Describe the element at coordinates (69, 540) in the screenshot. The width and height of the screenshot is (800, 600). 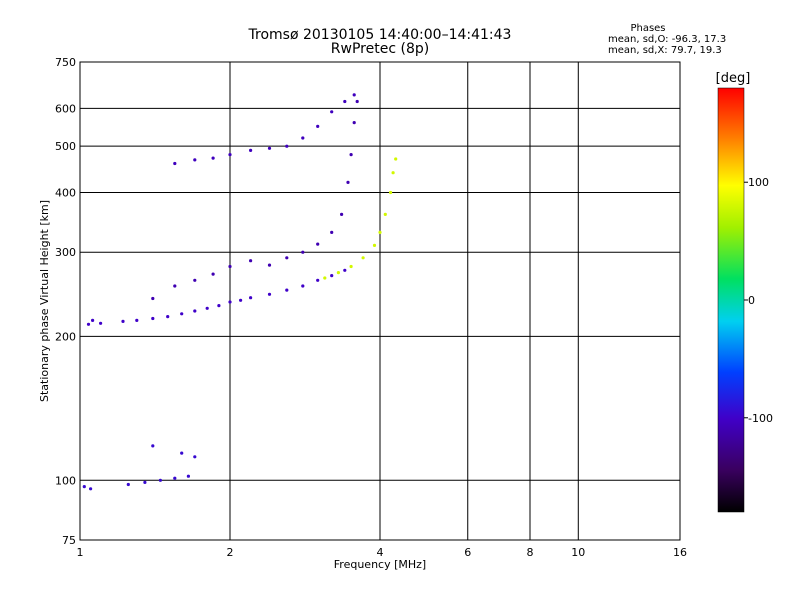
I see `y-tick-label: 75` at that location.